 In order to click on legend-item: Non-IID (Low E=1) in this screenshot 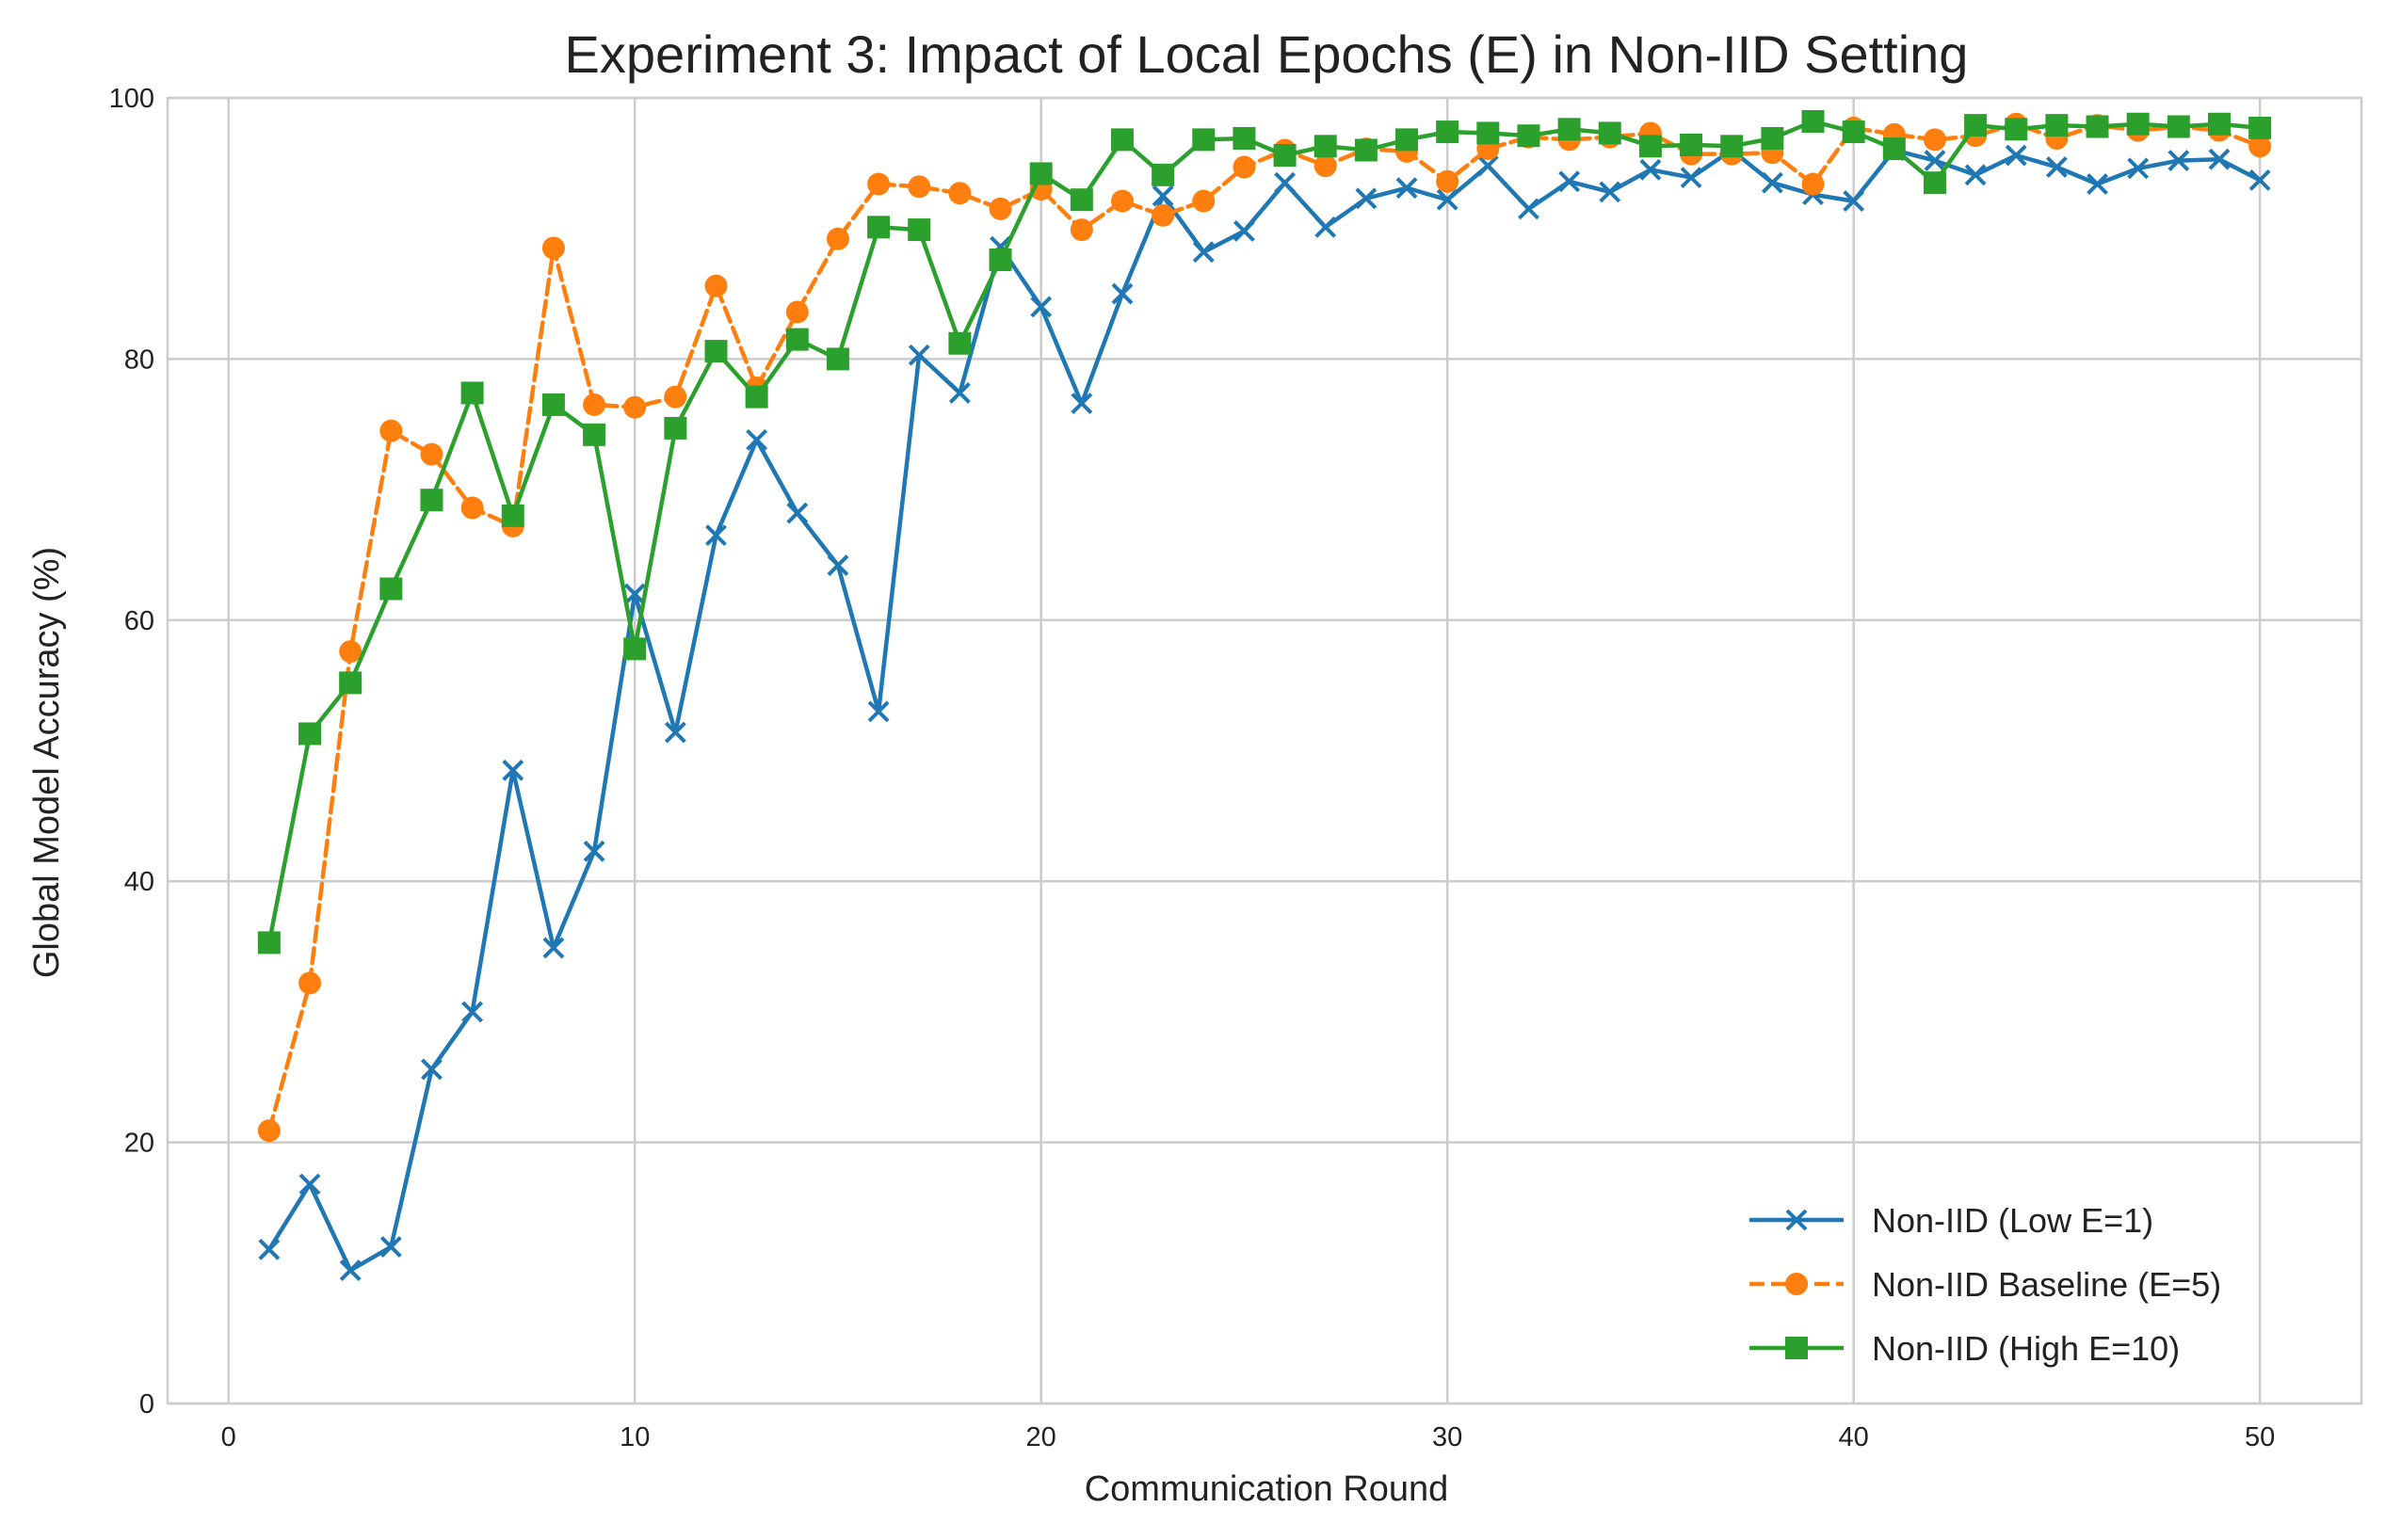, I will do `click(1951, 1220)`.